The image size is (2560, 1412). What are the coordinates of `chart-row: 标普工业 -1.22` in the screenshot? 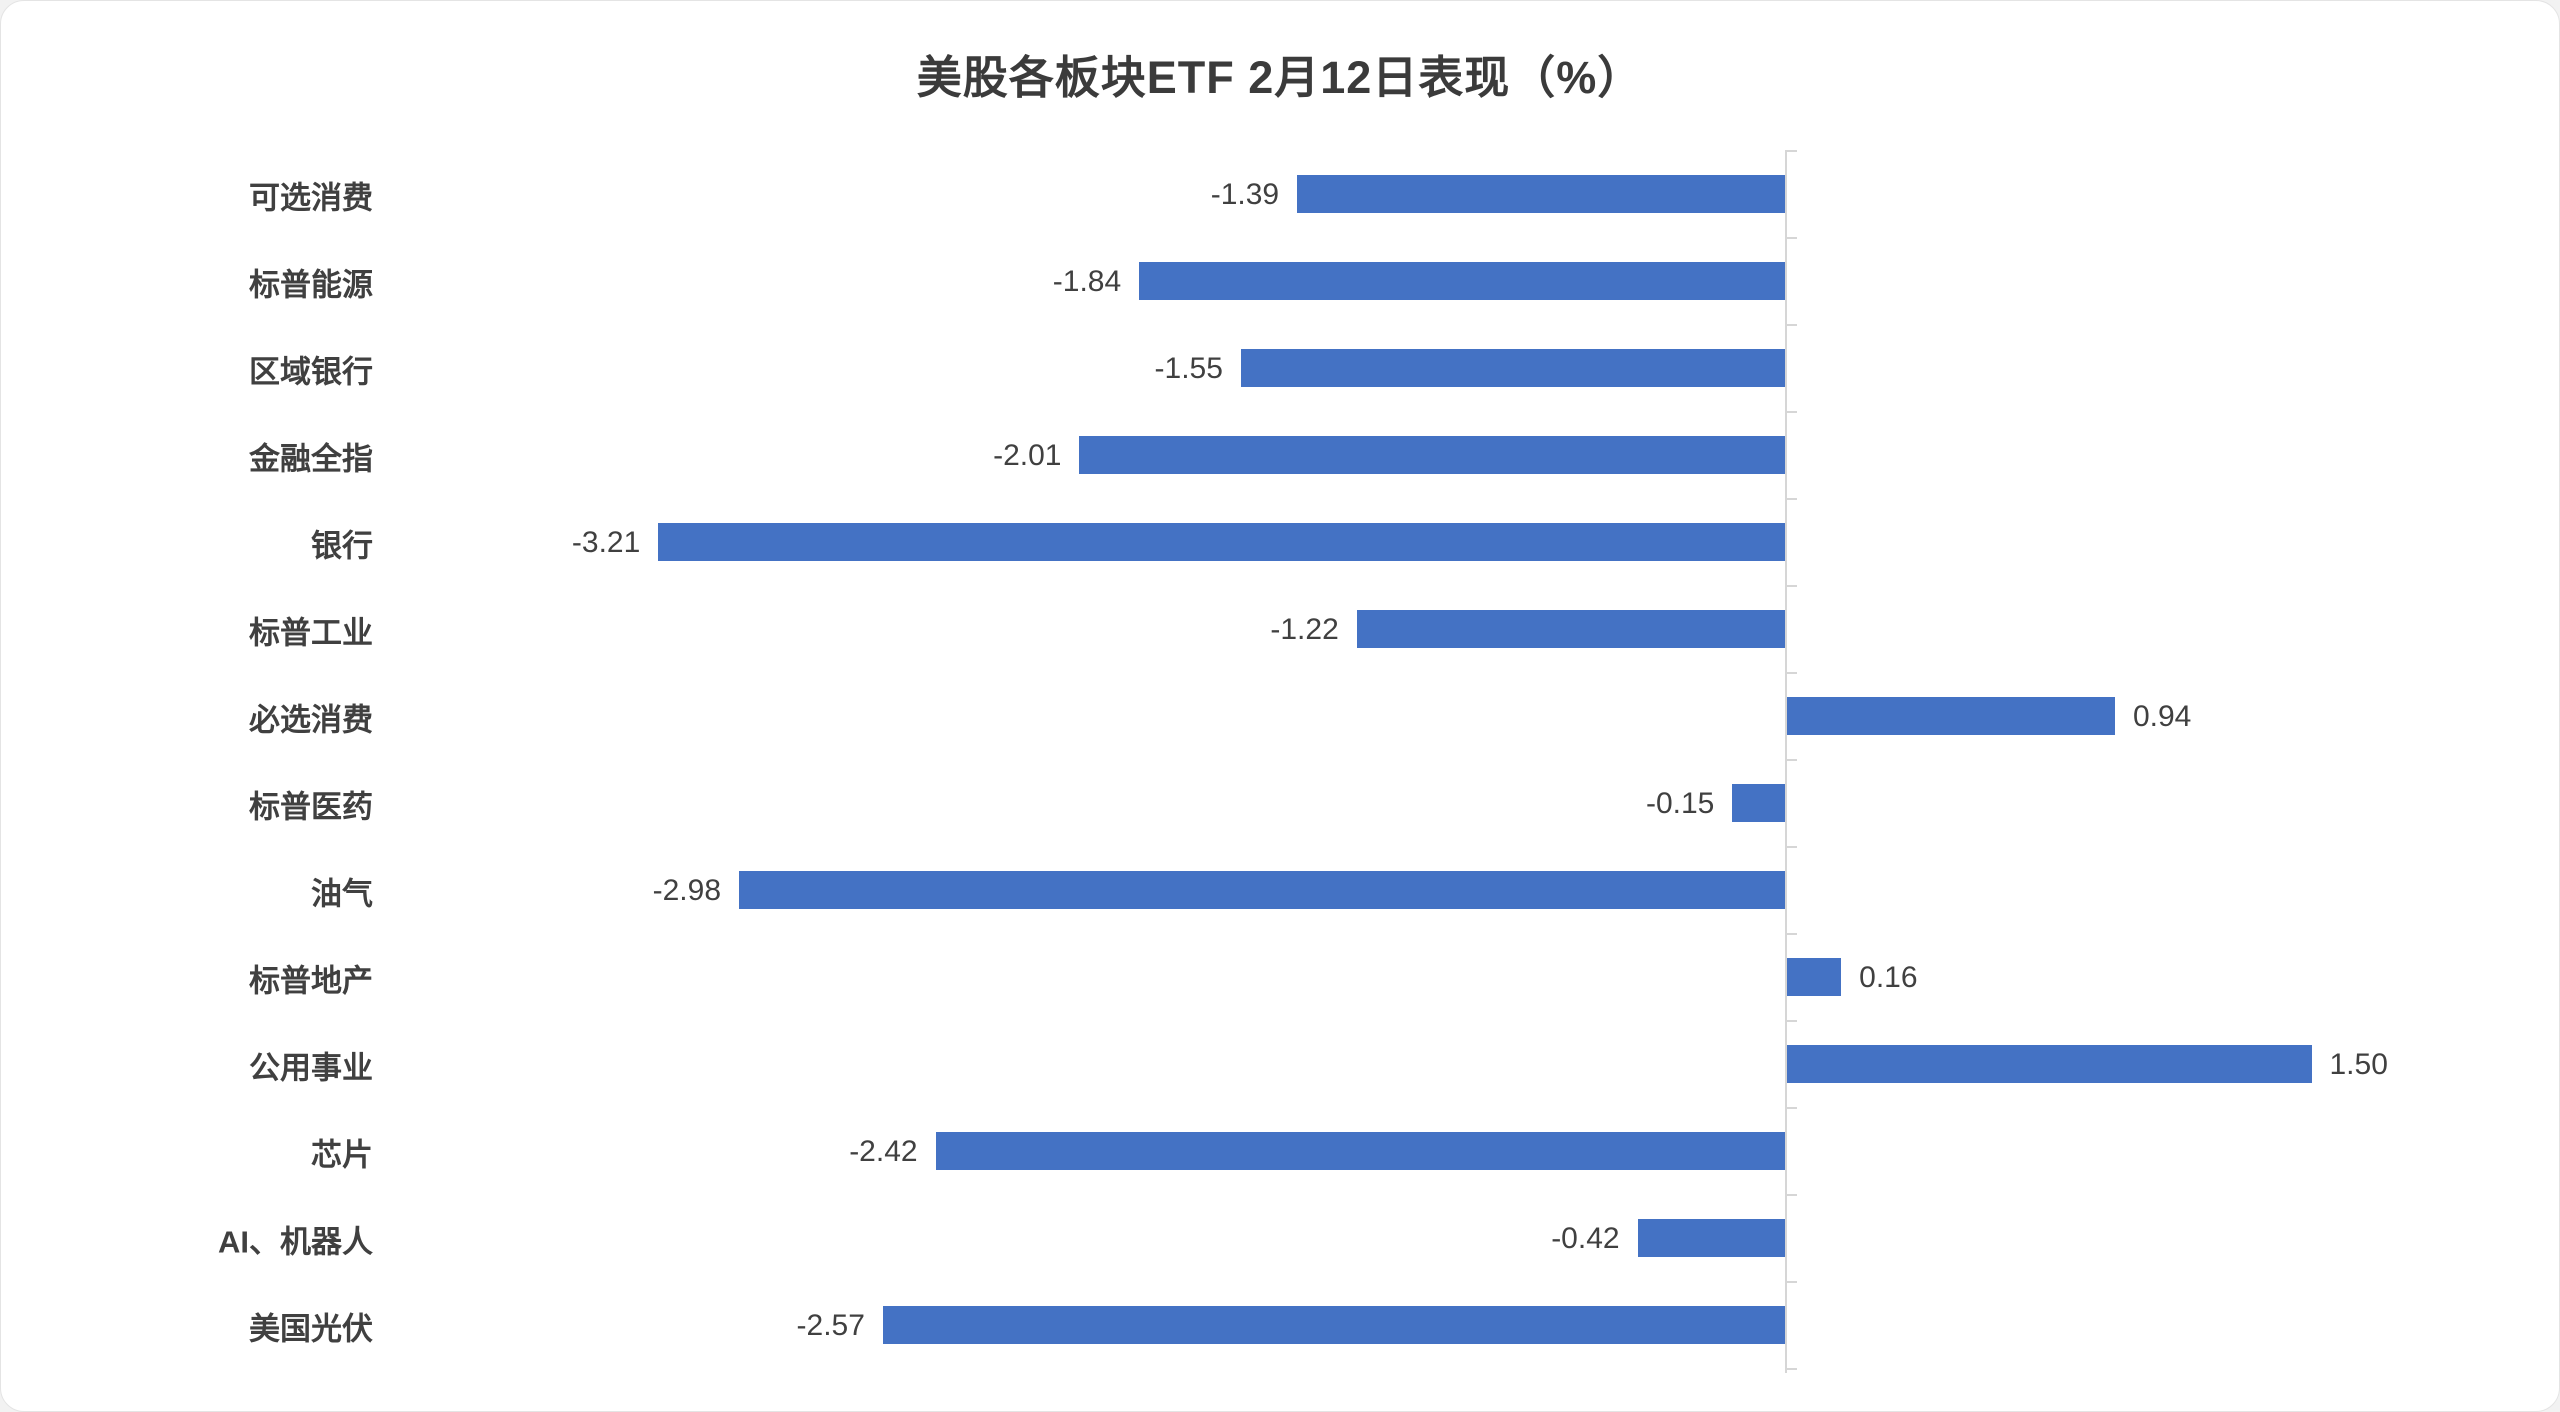 It's located at (1280, 629).